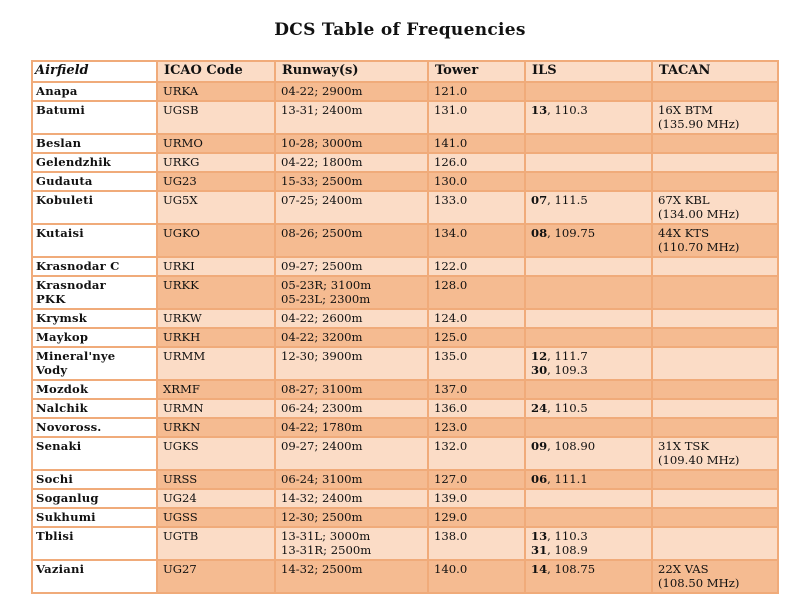 The image size is (800, 600). Describe the element at coordinates (216, 427) in the screenshot. I see `icao-code-cell: URKN` at that location.